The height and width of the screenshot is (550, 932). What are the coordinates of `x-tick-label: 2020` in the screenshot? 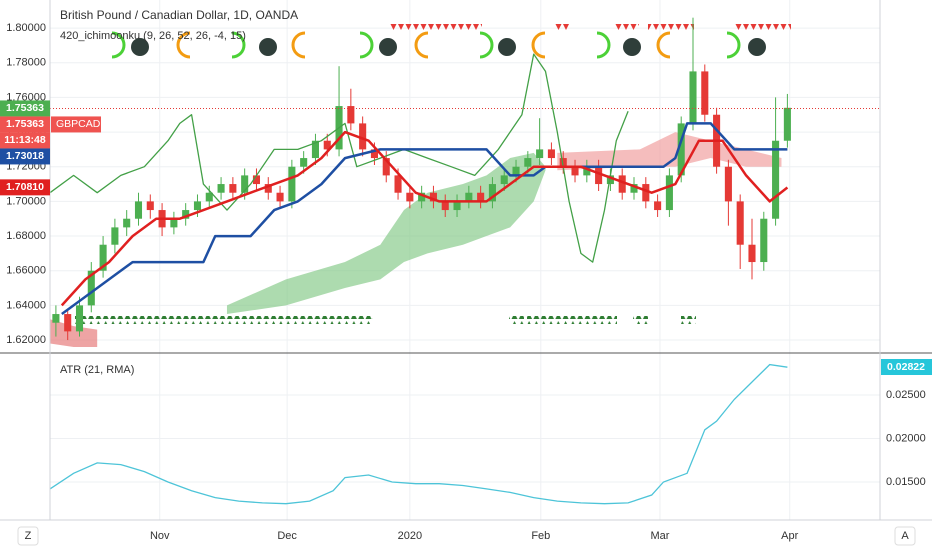 It's located at (410, 536).